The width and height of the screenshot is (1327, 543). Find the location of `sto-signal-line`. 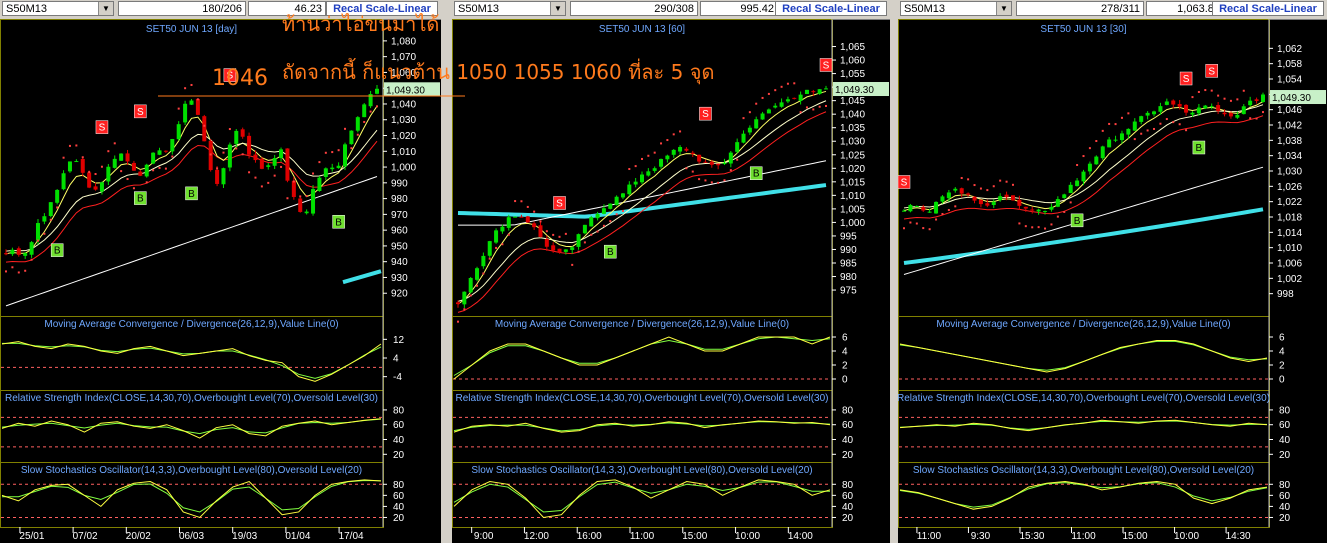

sto-signal-line is located at coordinates (641, 497).